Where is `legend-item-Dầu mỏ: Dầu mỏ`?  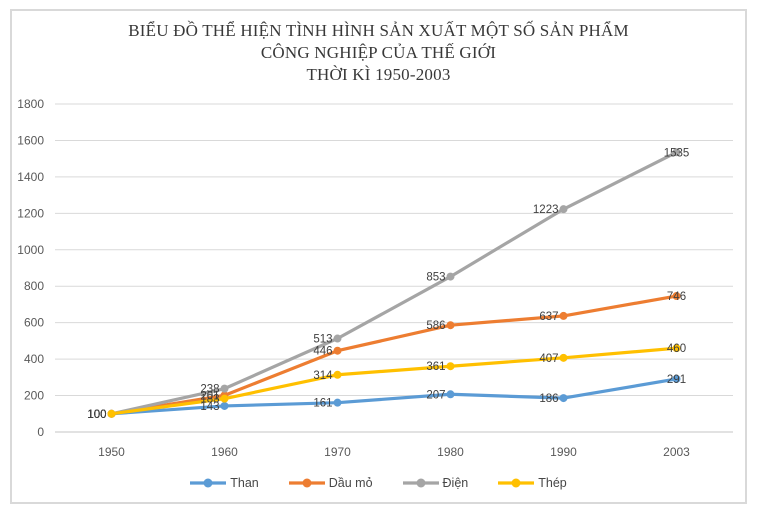 legend-item-Dầu mỏ: Dầu mỏ is located at coordinates (330, 483).